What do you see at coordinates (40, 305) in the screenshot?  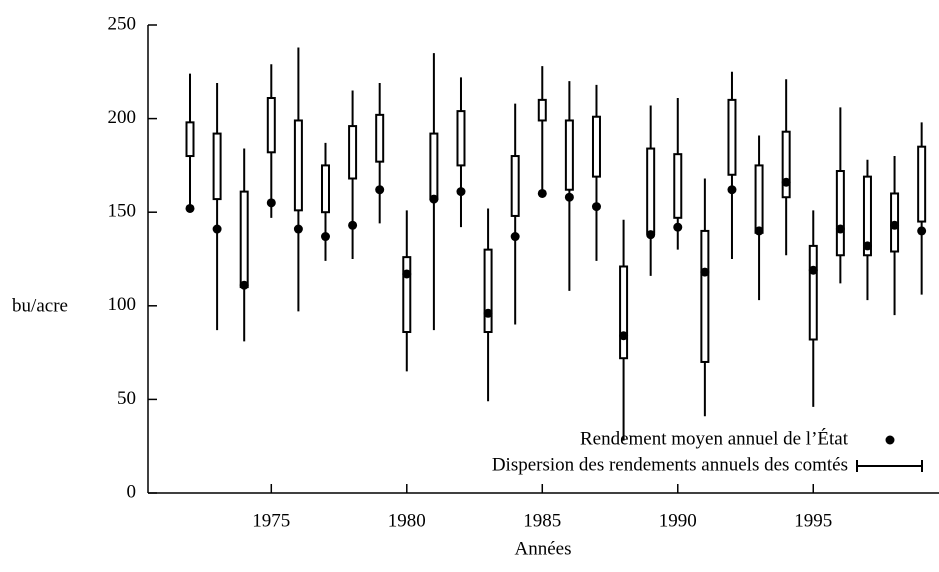 I see `y-axis-label: bu/acre` at bounding box center [40, 305].